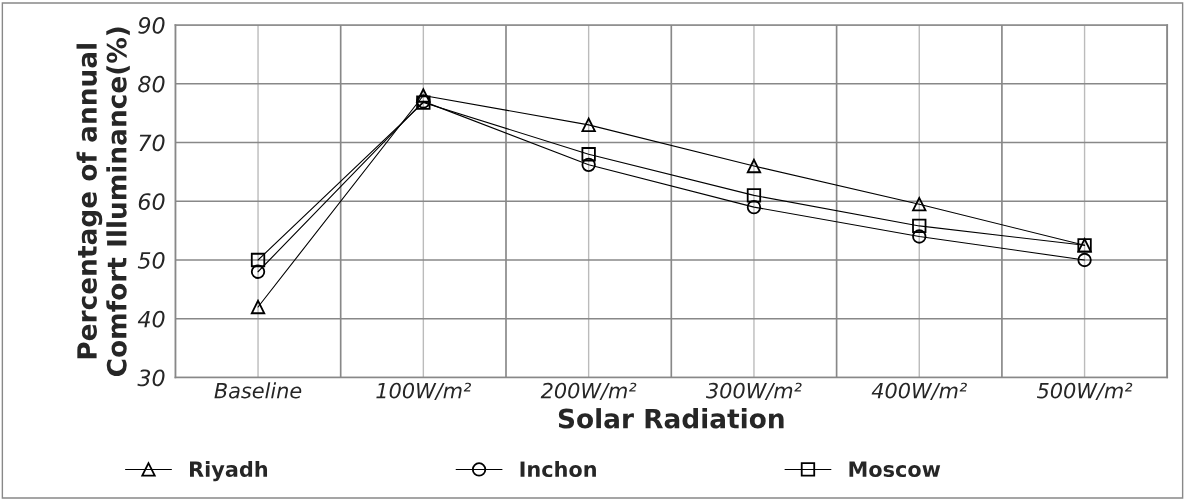  Describe the element at coordinates (229, 471) in the screenshot. I see `legend-label: Riyadh` at that location.